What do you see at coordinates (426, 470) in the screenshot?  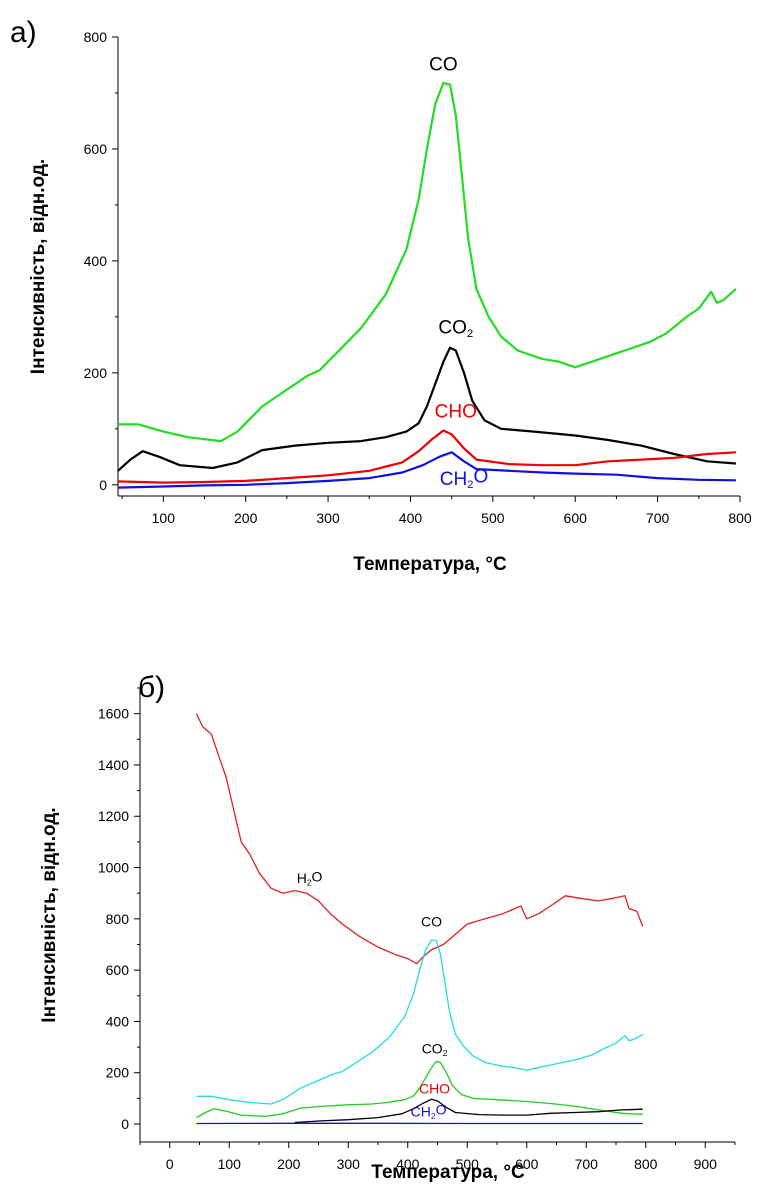 I see `series-line-ch2o` at bounding box center [426, 470].